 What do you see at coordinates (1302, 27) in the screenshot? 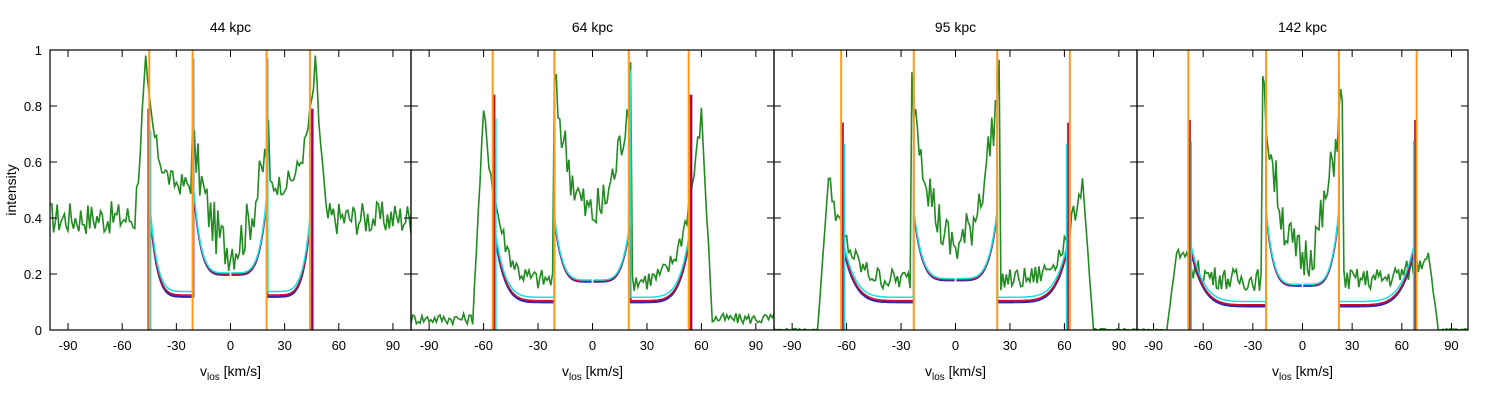
I see `panel-title-4: 142 kpc` at bounding box center [1302, 27].